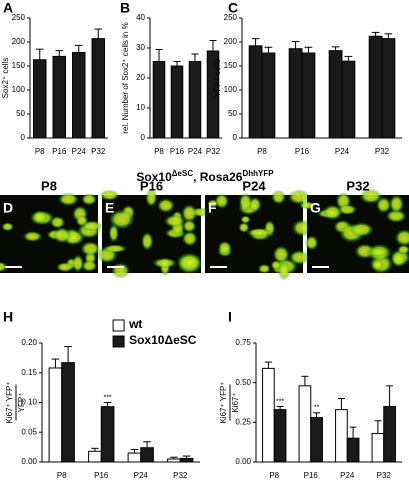 The height and width of the screenshot is (482, 409). What do you see at coordinates (29, 372) in the screenshot?
I see `y-tick-label: 0.15` at bounding box center [29, 372].